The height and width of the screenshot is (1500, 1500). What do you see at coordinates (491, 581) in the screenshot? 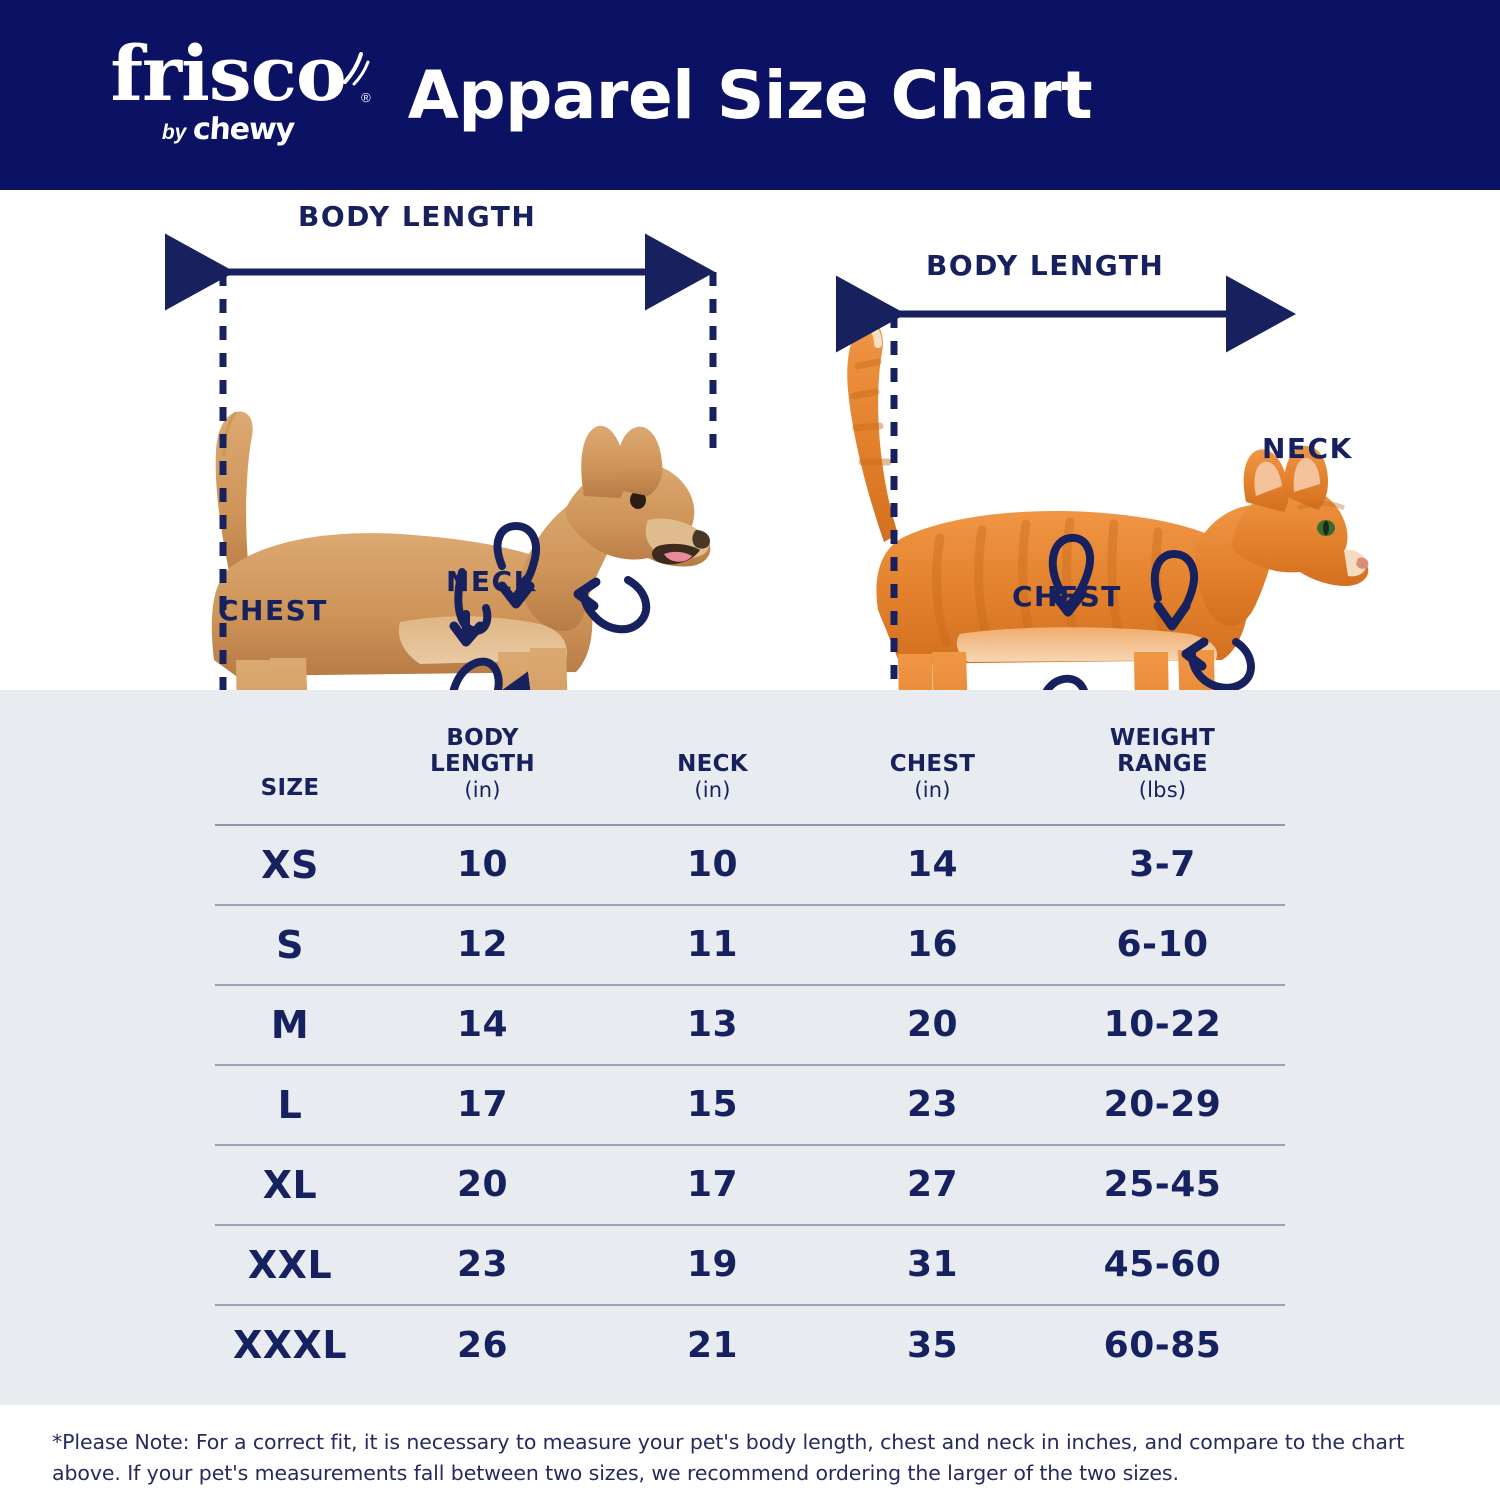
I see `dog-neck-label: NECK` at bounding box center [491, 581].